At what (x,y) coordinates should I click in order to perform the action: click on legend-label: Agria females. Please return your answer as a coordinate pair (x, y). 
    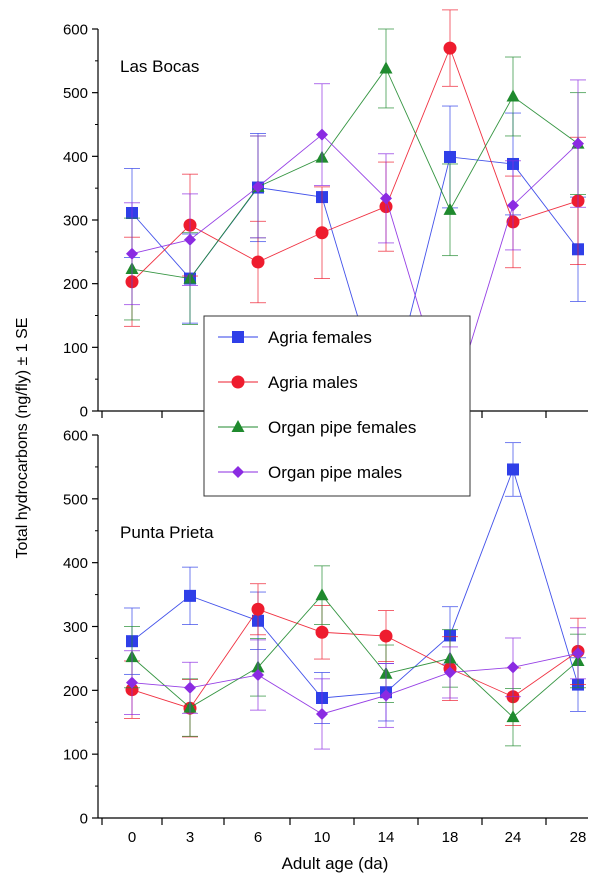
    Looking at the image, I should click on (320, 337).